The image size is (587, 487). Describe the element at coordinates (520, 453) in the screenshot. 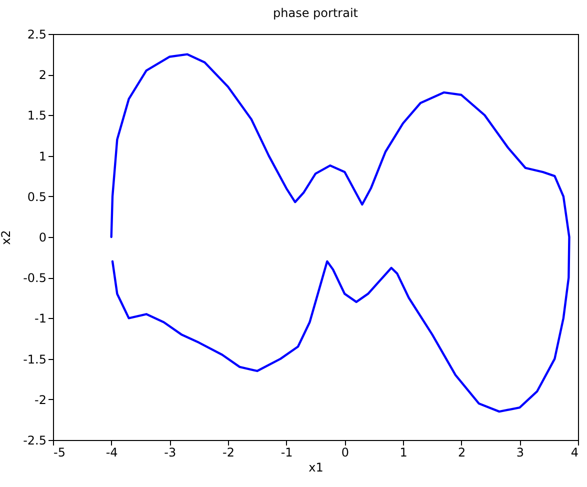

I see `x-tick-label: 3` at that location.